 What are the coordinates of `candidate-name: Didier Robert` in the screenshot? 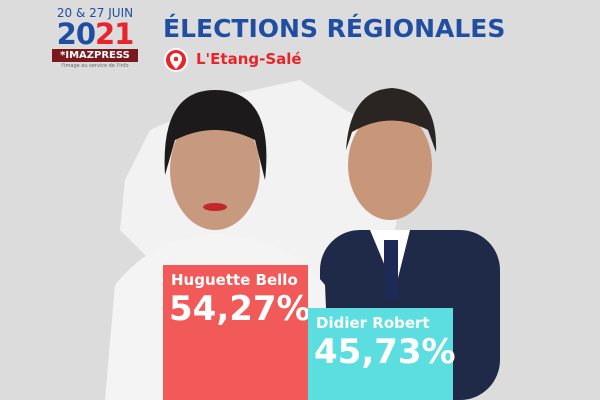 It's located at (373, 323).